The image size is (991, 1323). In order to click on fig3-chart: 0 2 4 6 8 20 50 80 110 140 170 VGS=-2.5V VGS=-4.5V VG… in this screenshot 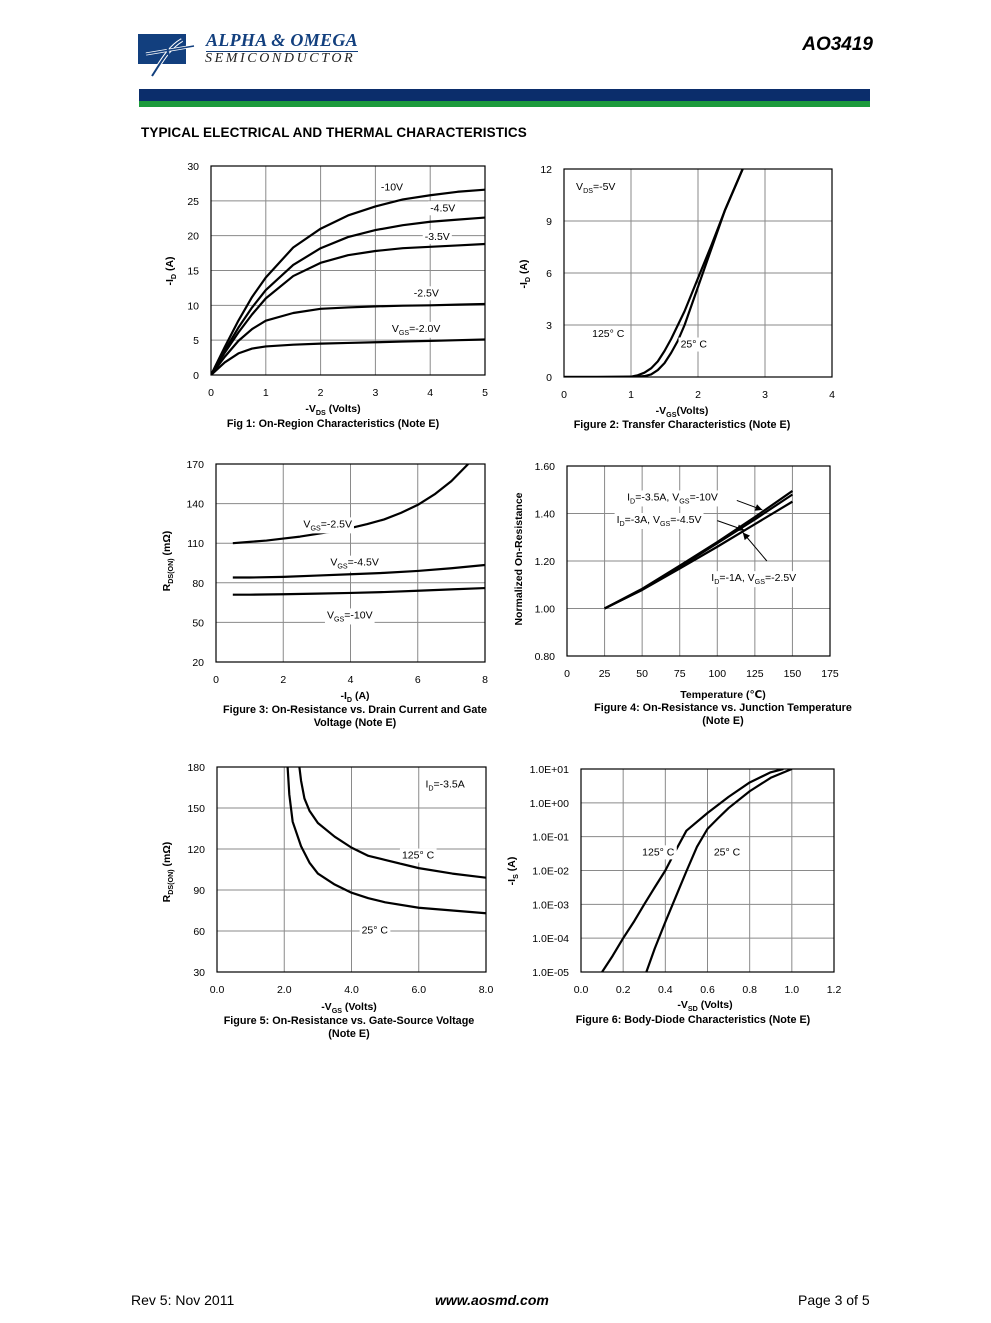, I will do `click(324, 594)`.